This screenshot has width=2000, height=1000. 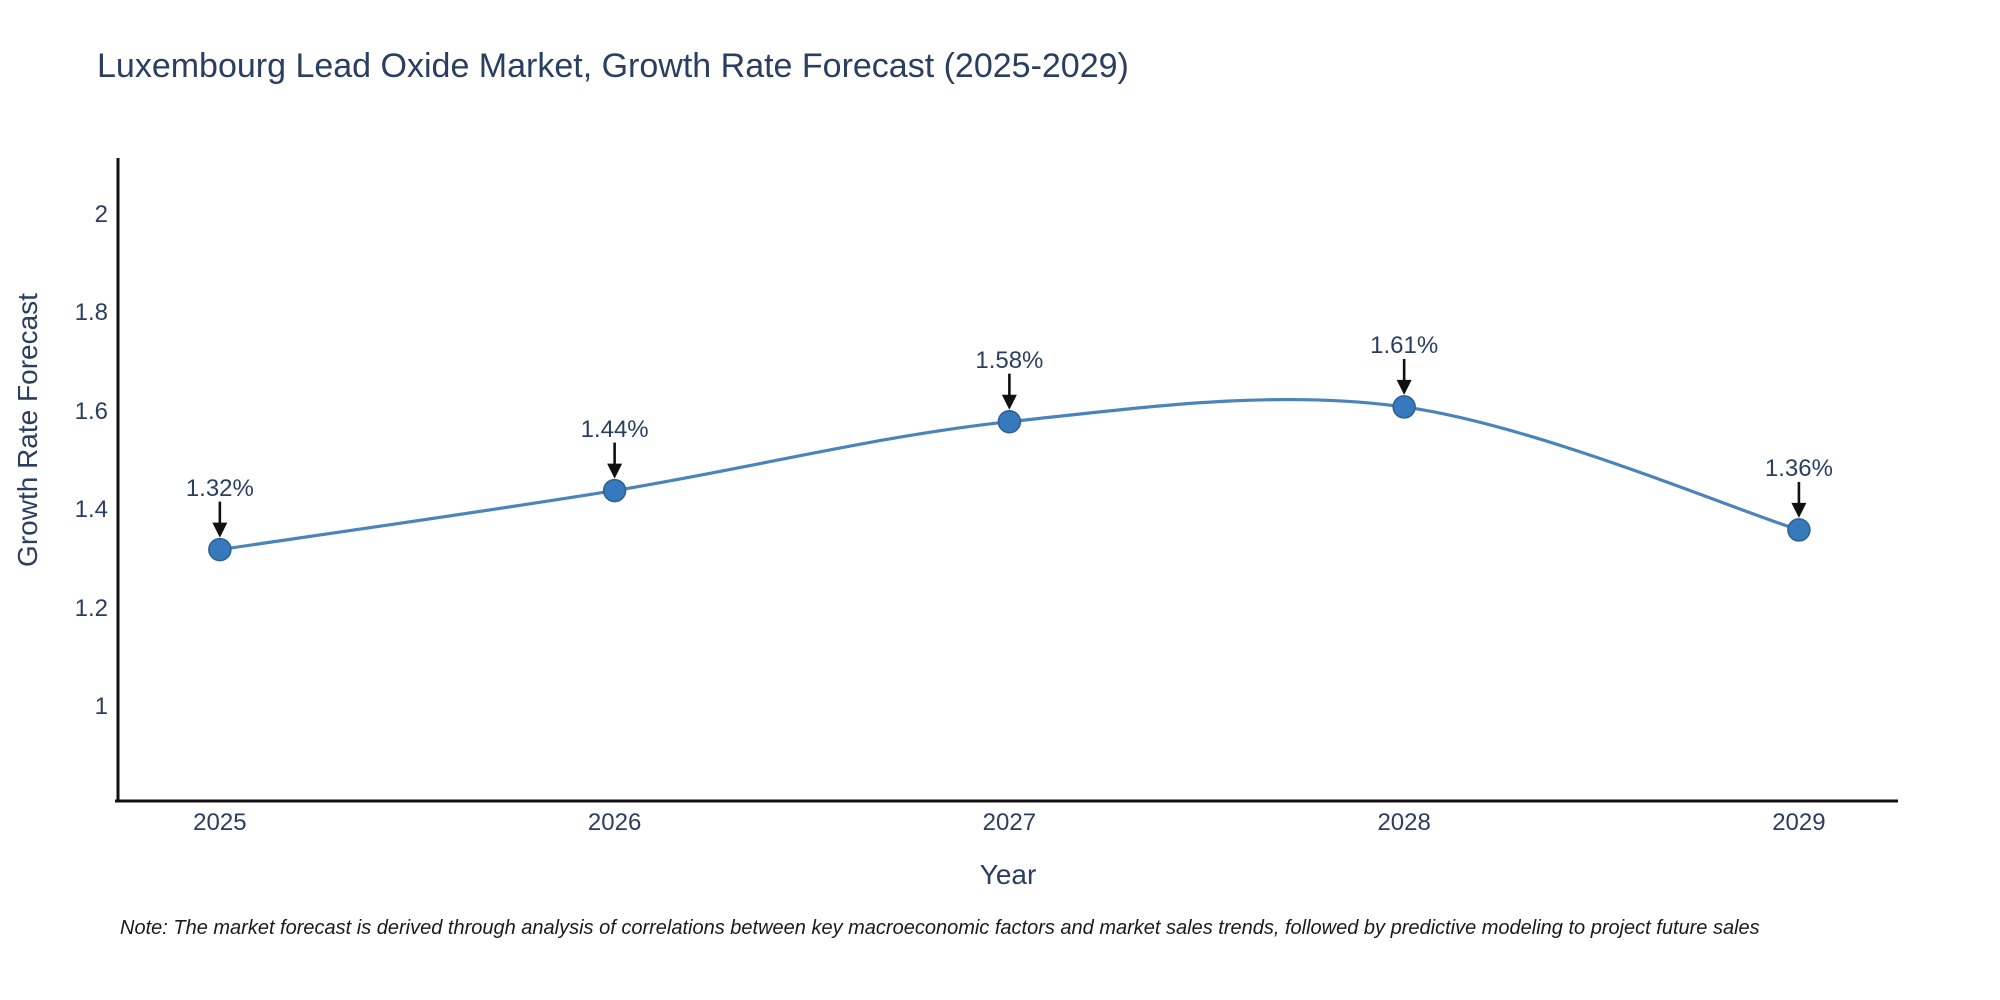 I want to click on data-point-label-2026: 1.44%, so click(x=614, y=429).